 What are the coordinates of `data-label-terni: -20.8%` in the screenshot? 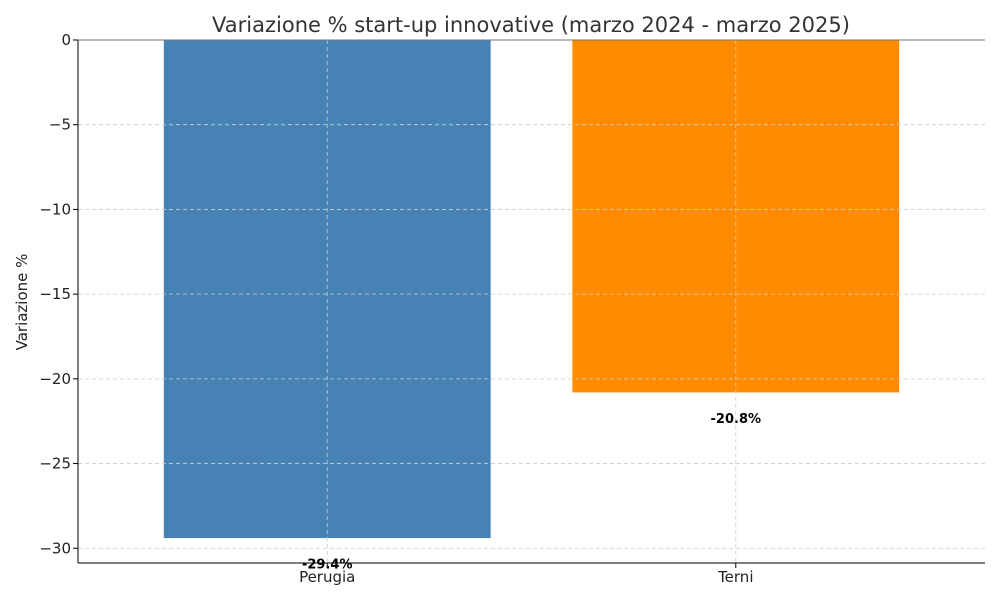 It's located at (736, 419).